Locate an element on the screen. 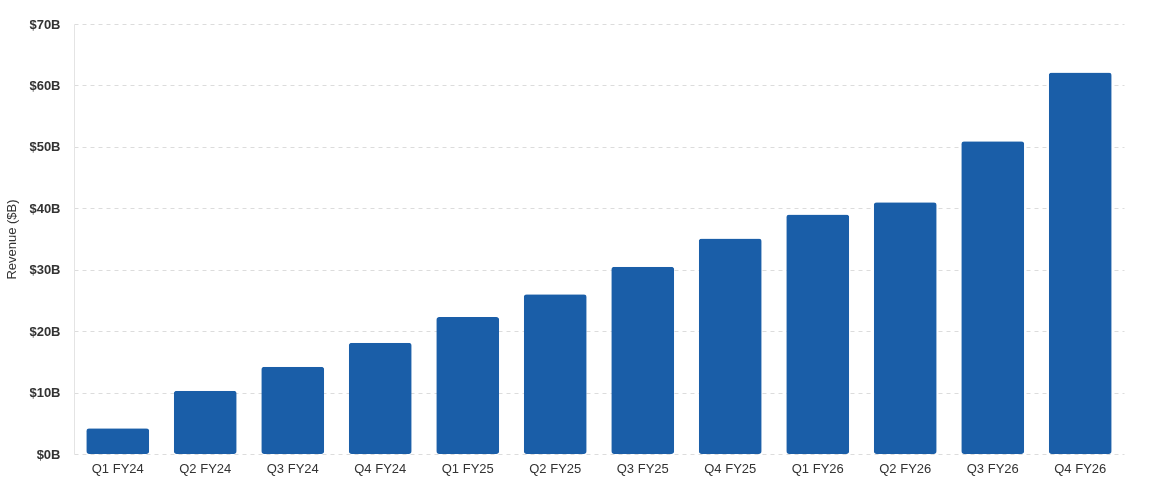 The image size is (1149, 482). y-tick-label: $20B is located at coordinates (45, 331).